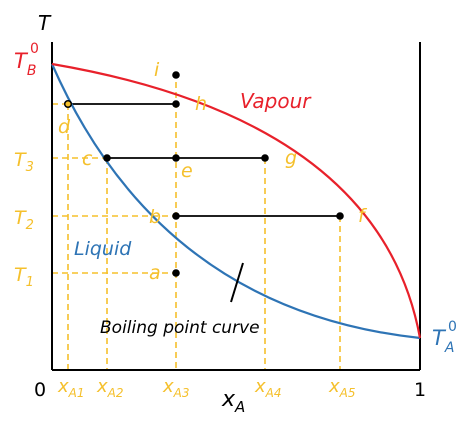 The height and width of the screenshot is (426, 474). Describe the element at coordinates (176, 388) in the screenshot. I see `x-tick-xa3: xA3` at that location.